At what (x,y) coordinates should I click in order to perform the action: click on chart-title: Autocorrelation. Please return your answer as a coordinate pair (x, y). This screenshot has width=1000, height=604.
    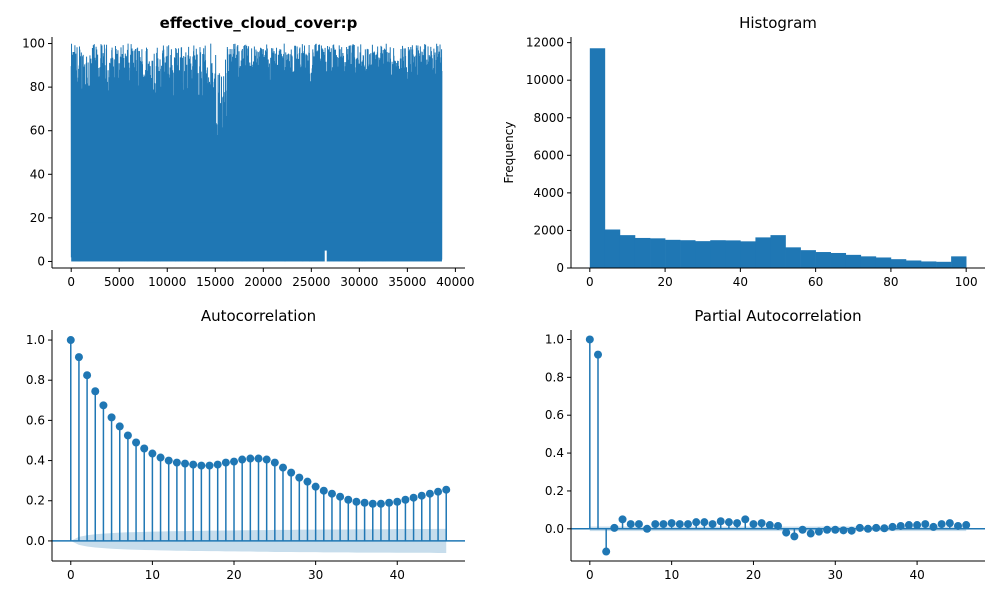
    Looking at the image, I should click on (258, 316).